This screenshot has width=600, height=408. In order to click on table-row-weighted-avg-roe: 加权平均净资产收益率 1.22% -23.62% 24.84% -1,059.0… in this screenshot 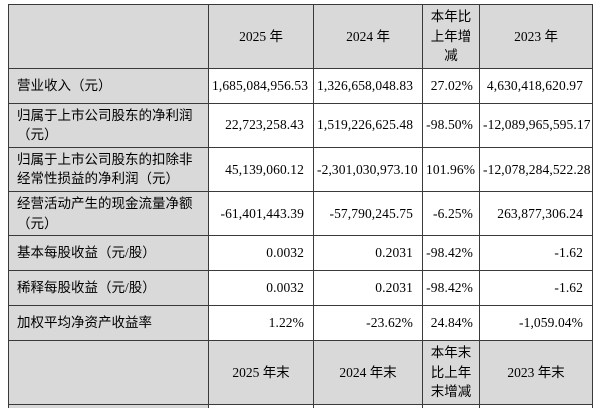, I will do `click(300, 323)`.